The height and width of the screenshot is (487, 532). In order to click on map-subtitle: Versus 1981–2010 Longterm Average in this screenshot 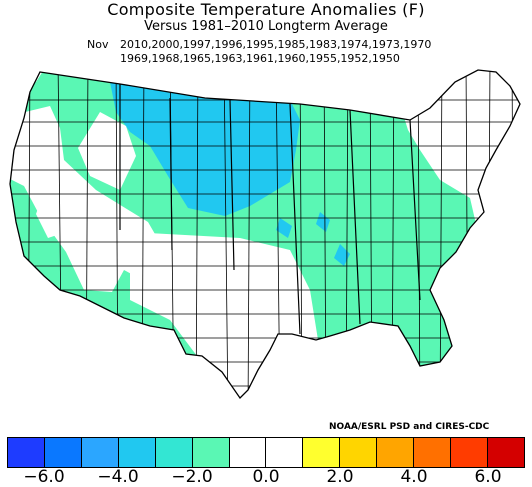, I will do `click(266, 26)`.